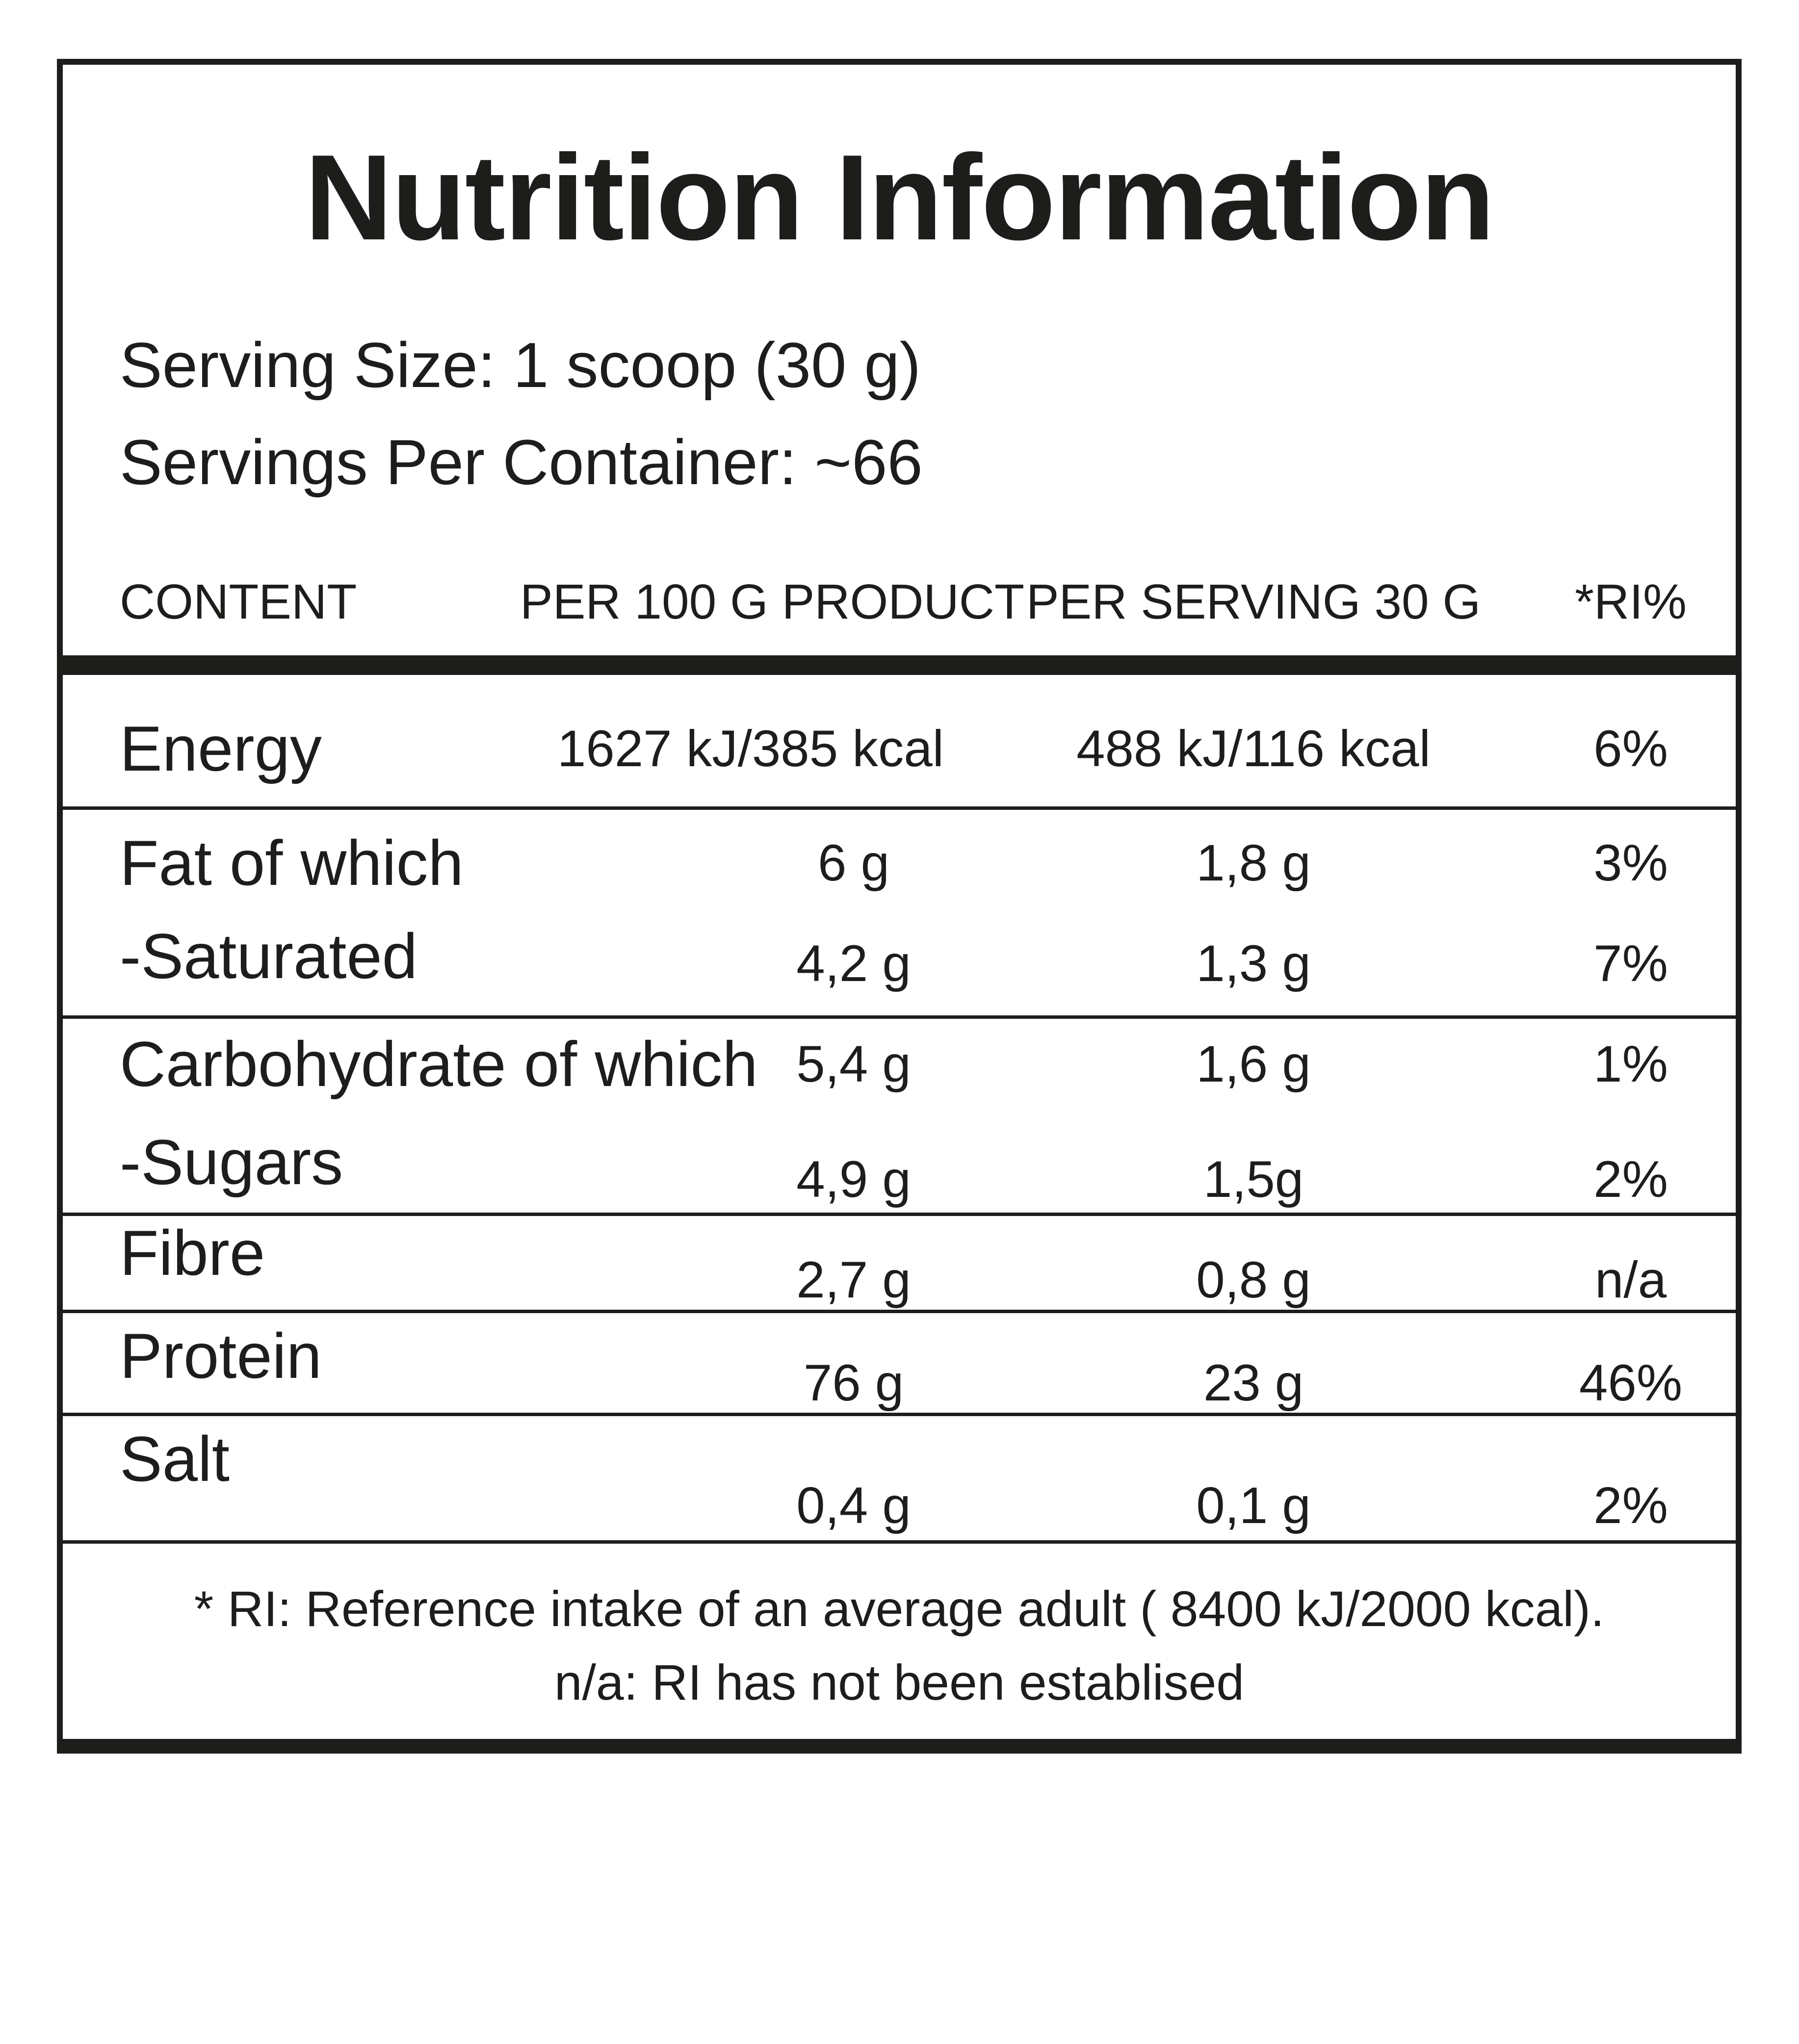  What do you see at coordinates (853, 1383) in the screenshot?
I see `row-value-per-100g: 76 g` at bounding box center [853, 1383].